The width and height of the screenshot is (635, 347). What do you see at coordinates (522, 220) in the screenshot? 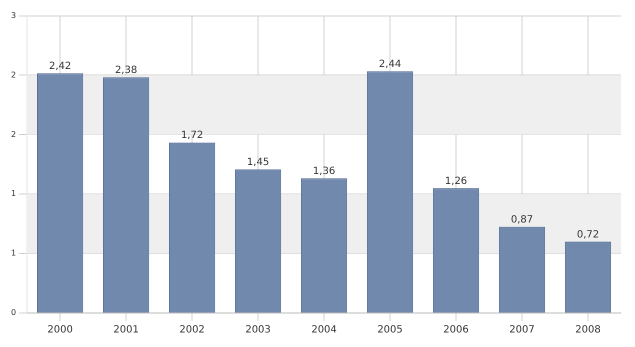
I see `data-label: 0,87` at bounding box center [522, 220].